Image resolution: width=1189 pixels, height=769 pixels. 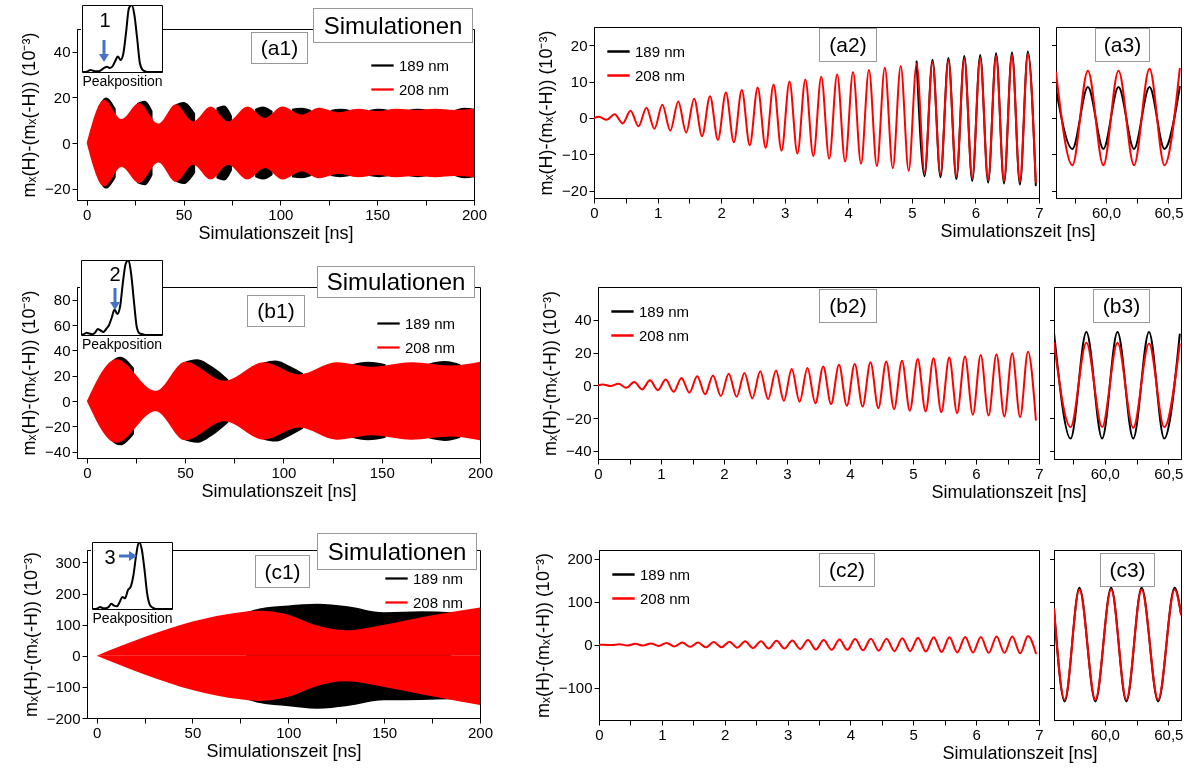 What do you see at coordinates (110, 557) in the screenshot?
I see `annotation: 3` at bounding box center [110, 557].